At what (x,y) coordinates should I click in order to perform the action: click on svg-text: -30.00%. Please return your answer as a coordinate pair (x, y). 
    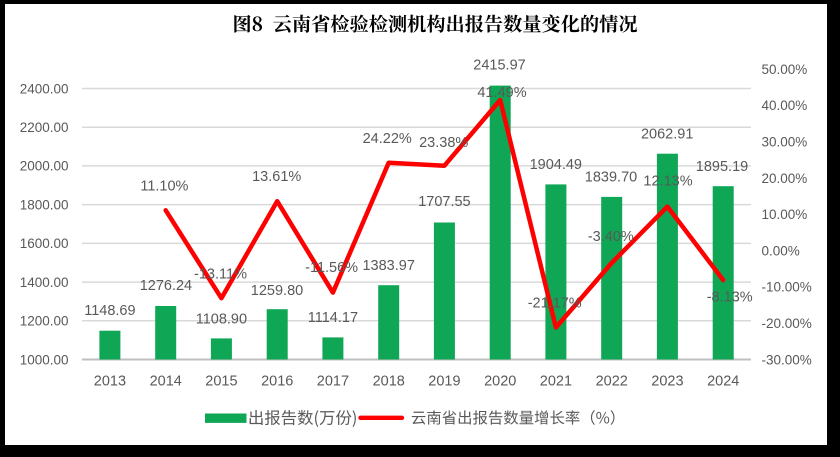
    Looking at the image, I should click on (787, 359).